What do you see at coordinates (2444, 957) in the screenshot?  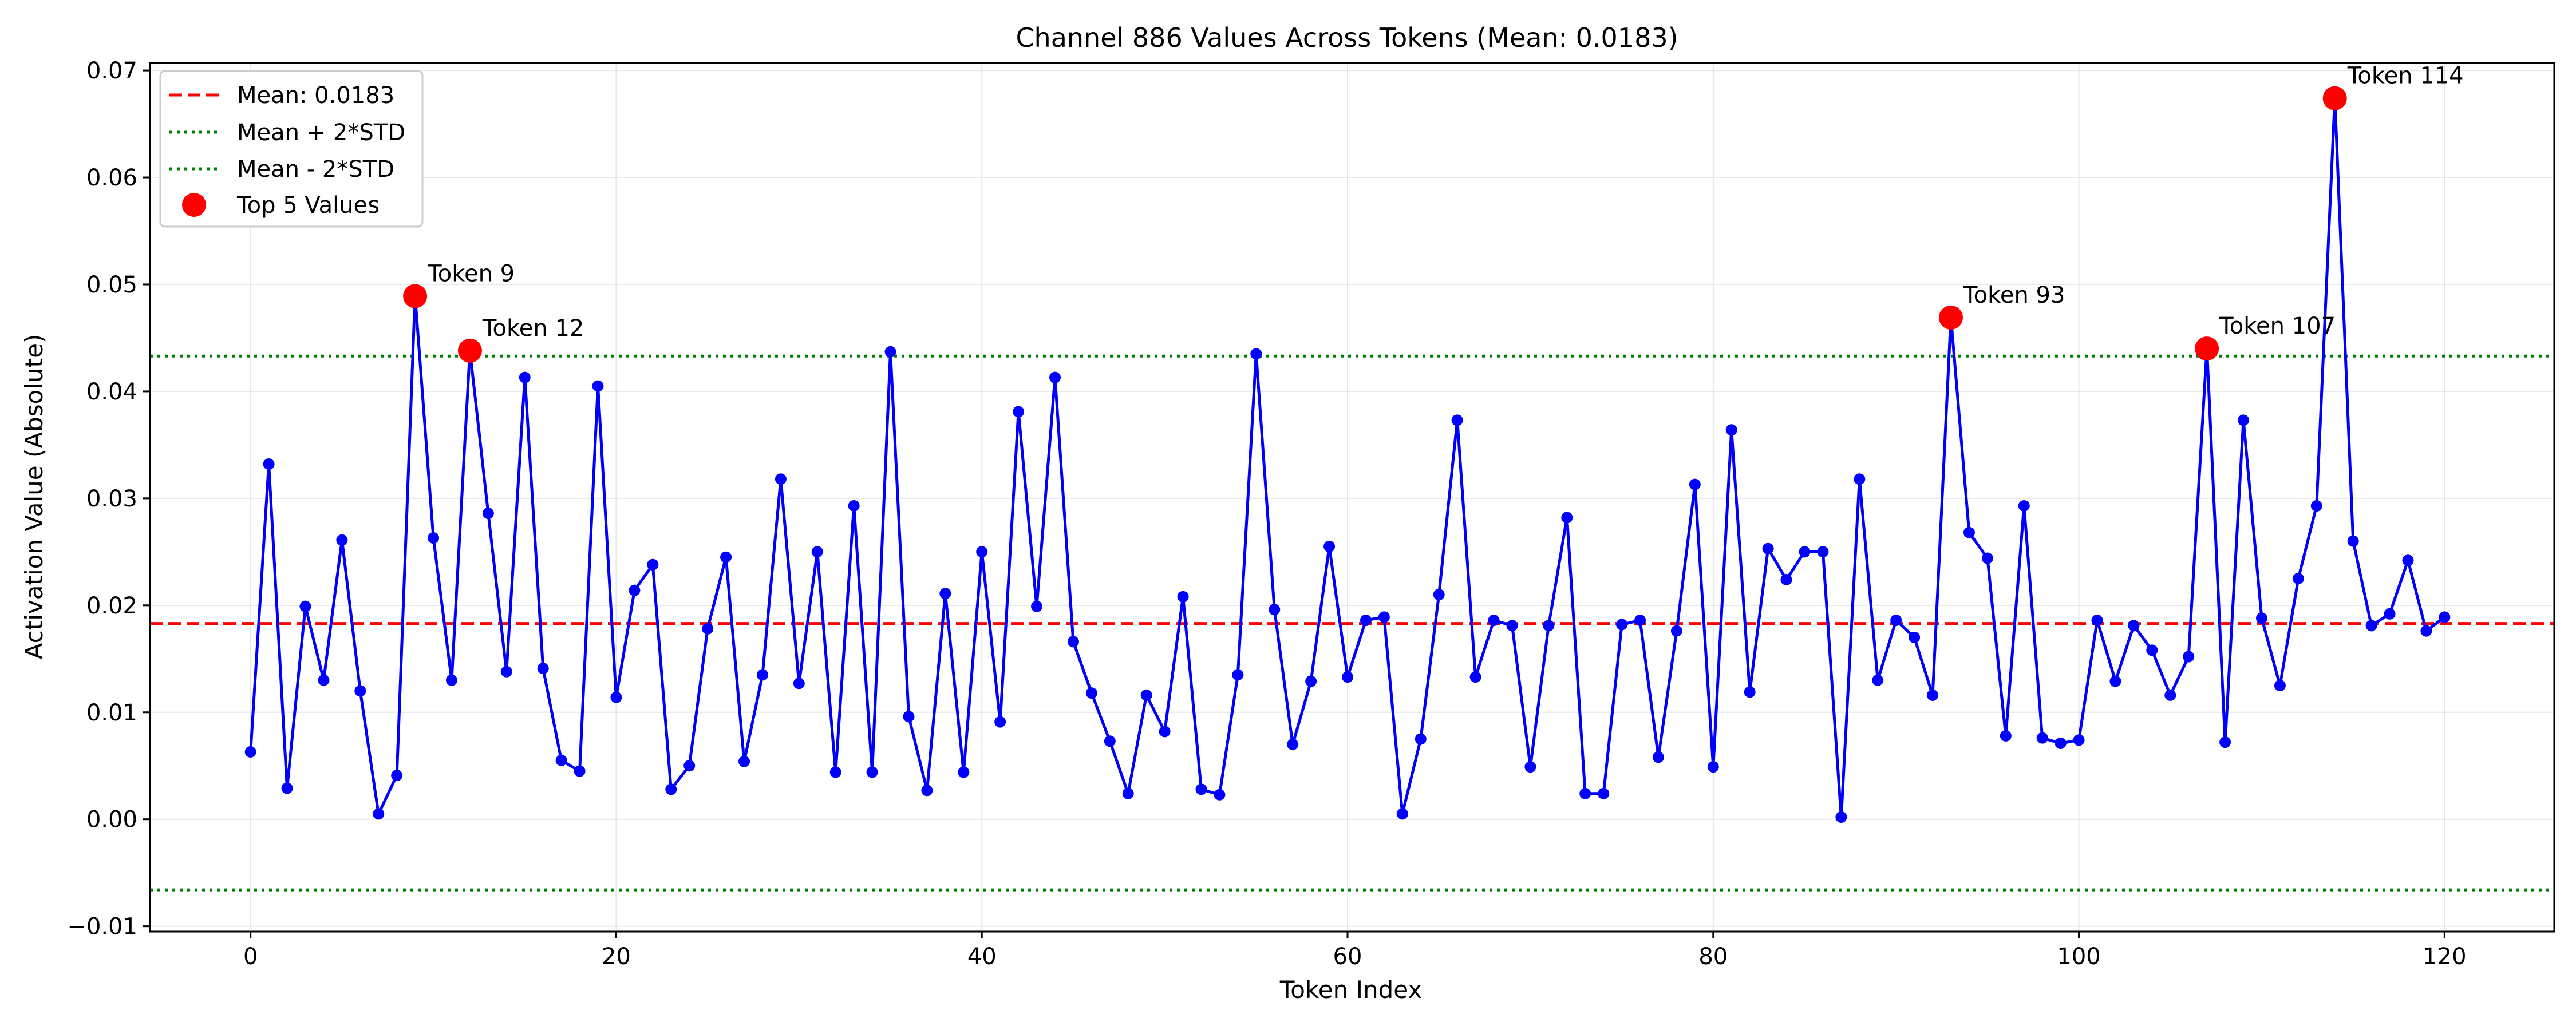 I see `x-tick-label: 120` at bounding box center [2444, 957].